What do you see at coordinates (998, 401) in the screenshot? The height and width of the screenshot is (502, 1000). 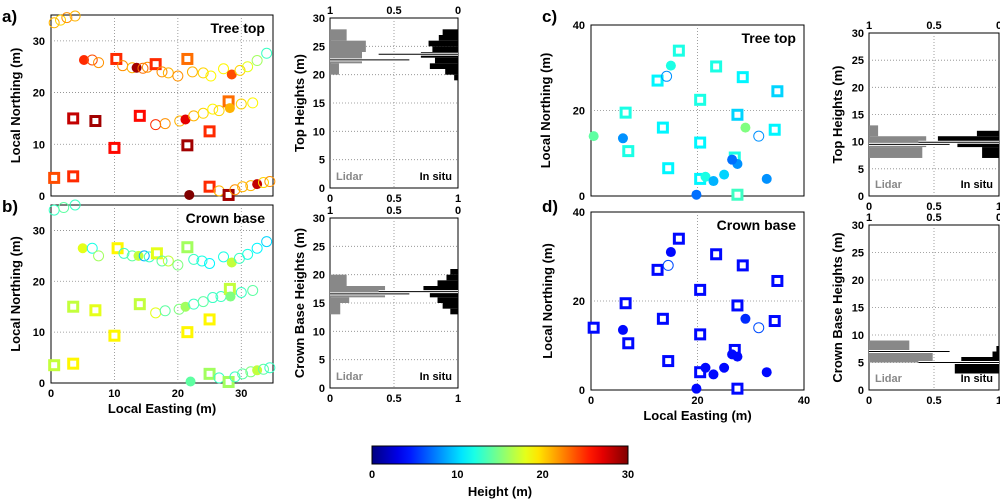 I see `x-tick-label: 1` at bounding box center [998, 401].